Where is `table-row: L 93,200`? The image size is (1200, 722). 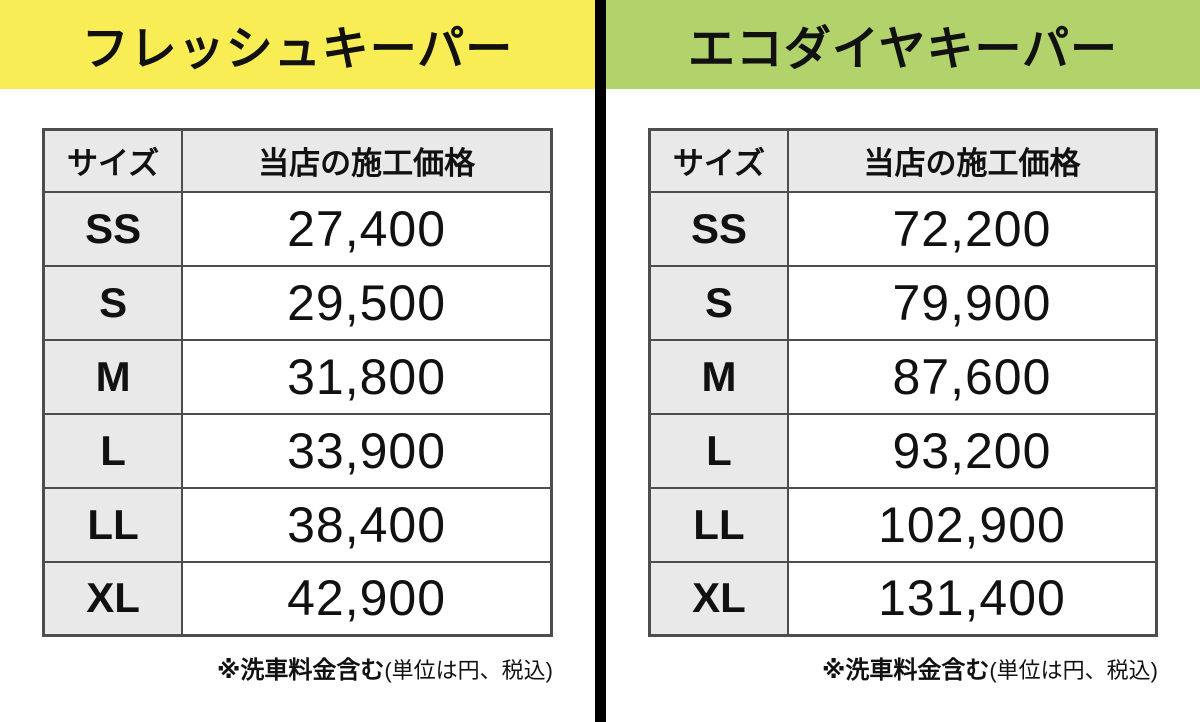
table-row: L 93,200 is located at coordinates (903, 450).